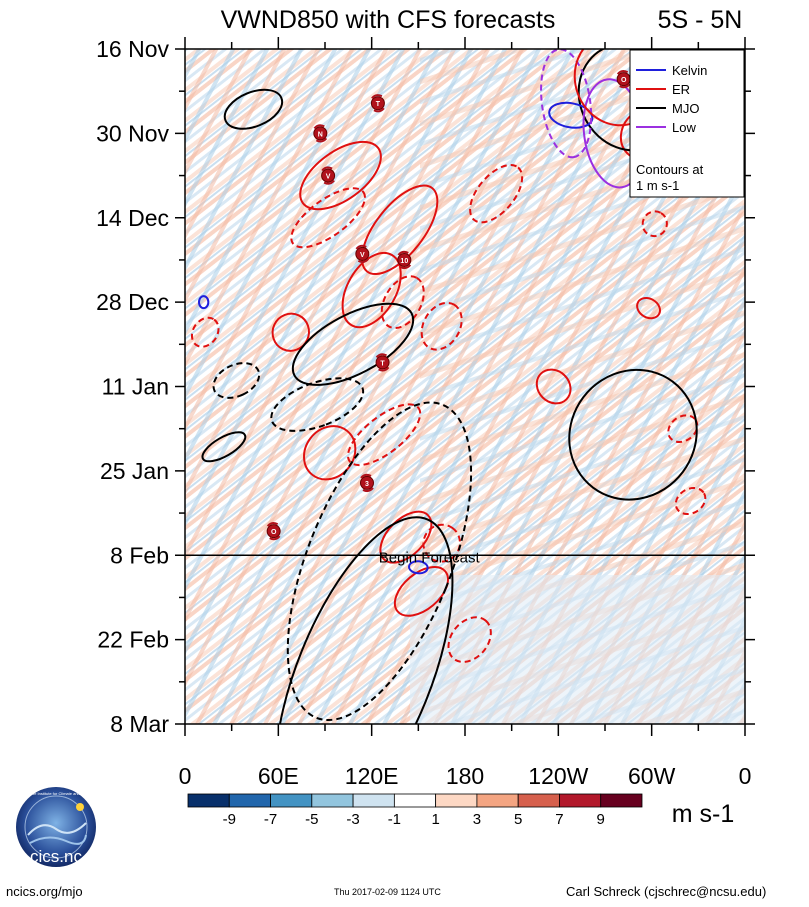  What do you see at coordinates (745, 776) in the screenshot?
I see `x-tick-label: 0` at bounding box center [745, 776].